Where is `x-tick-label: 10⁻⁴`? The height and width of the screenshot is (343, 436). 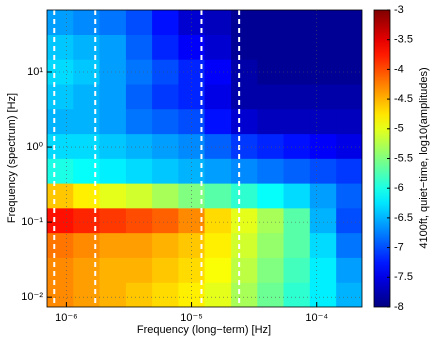
x-tick-label: 10⁻⁴ is located at coordinates (316, 318).